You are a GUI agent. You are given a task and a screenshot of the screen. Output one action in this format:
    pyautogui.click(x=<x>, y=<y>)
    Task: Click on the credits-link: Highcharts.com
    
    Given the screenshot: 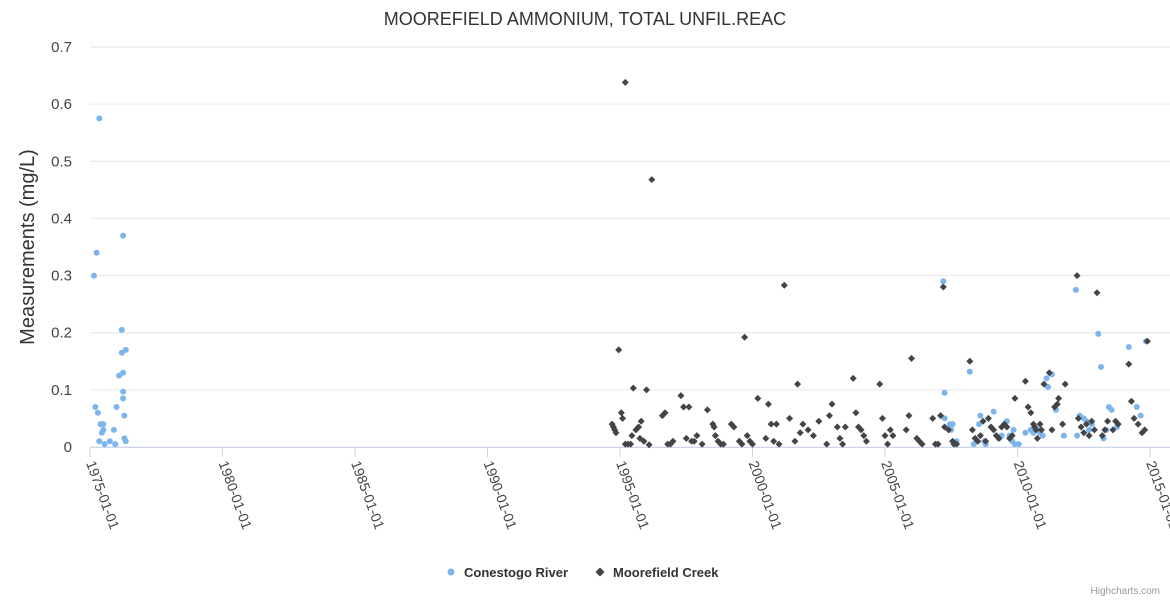 What is the action you would take?
    pyautogui.click(x=1125, y=591)
    